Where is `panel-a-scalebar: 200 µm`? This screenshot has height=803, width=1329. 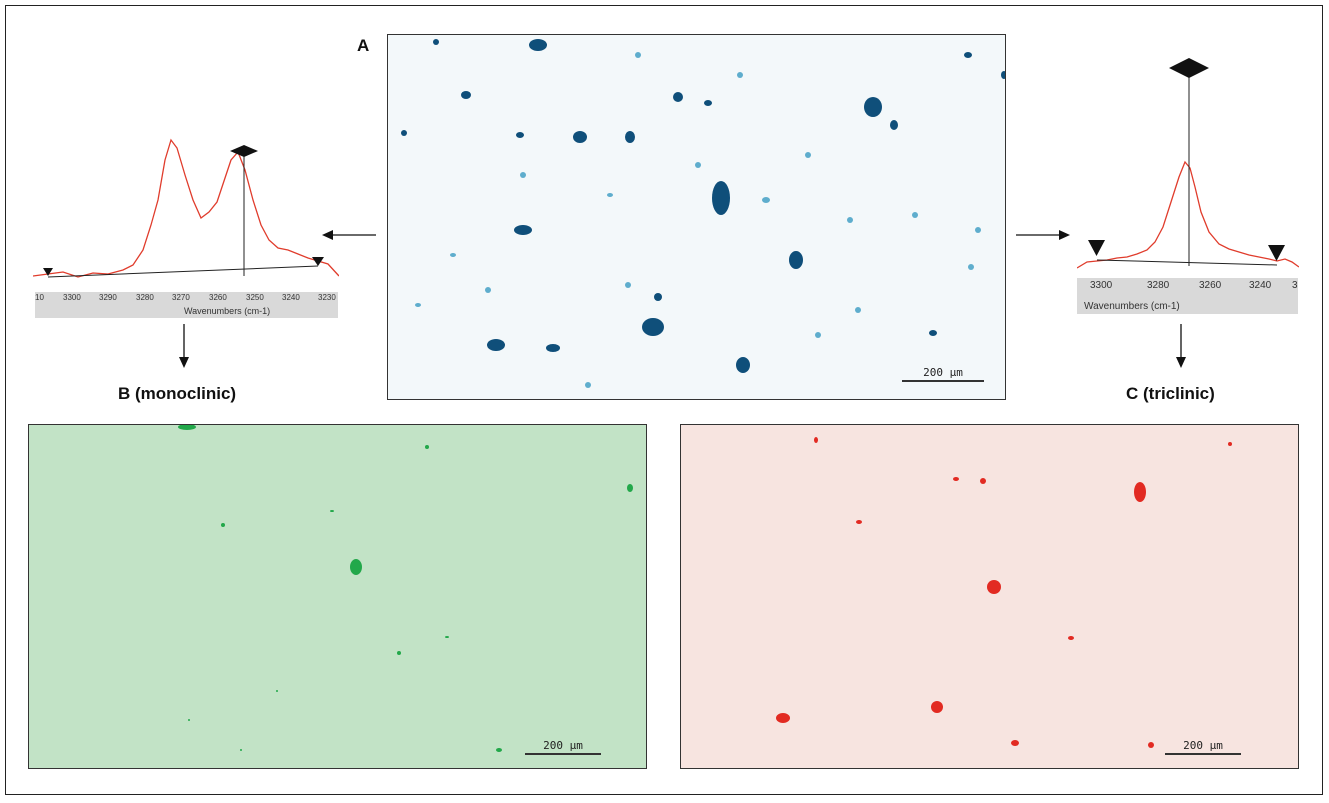 panel-a-scalebar: 200 µm is located at coordinates (943, 374).